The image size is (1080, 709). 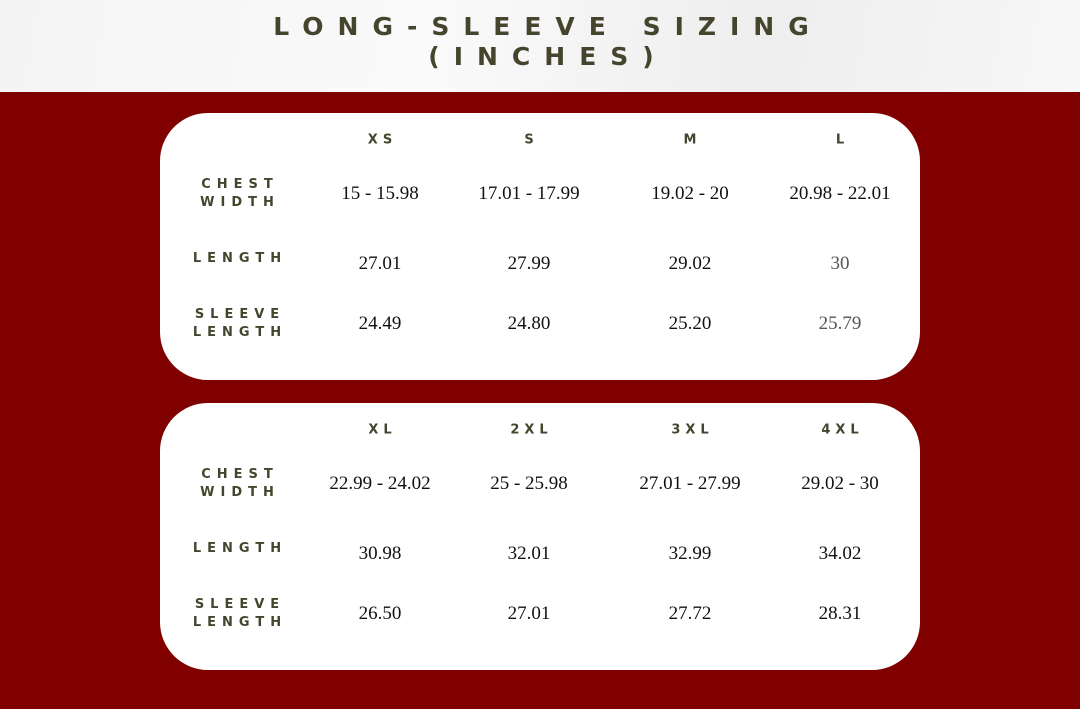 What do you see at coordinates (840, 483) in the screenshot?
I see `cell-chest-width: 29.02 - 30` at bounding box center [840, 483].